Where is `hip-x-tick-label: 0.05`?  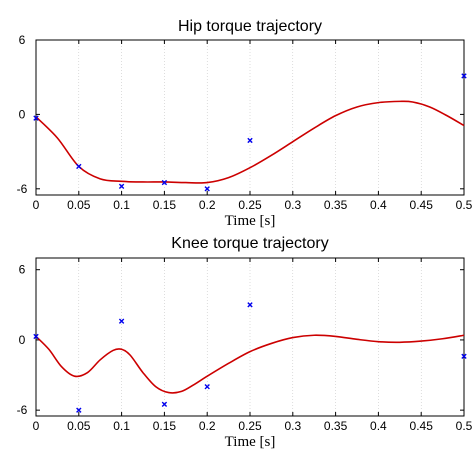 hip-x-tick-label: 0.05 is located at coordinates (79, 205).